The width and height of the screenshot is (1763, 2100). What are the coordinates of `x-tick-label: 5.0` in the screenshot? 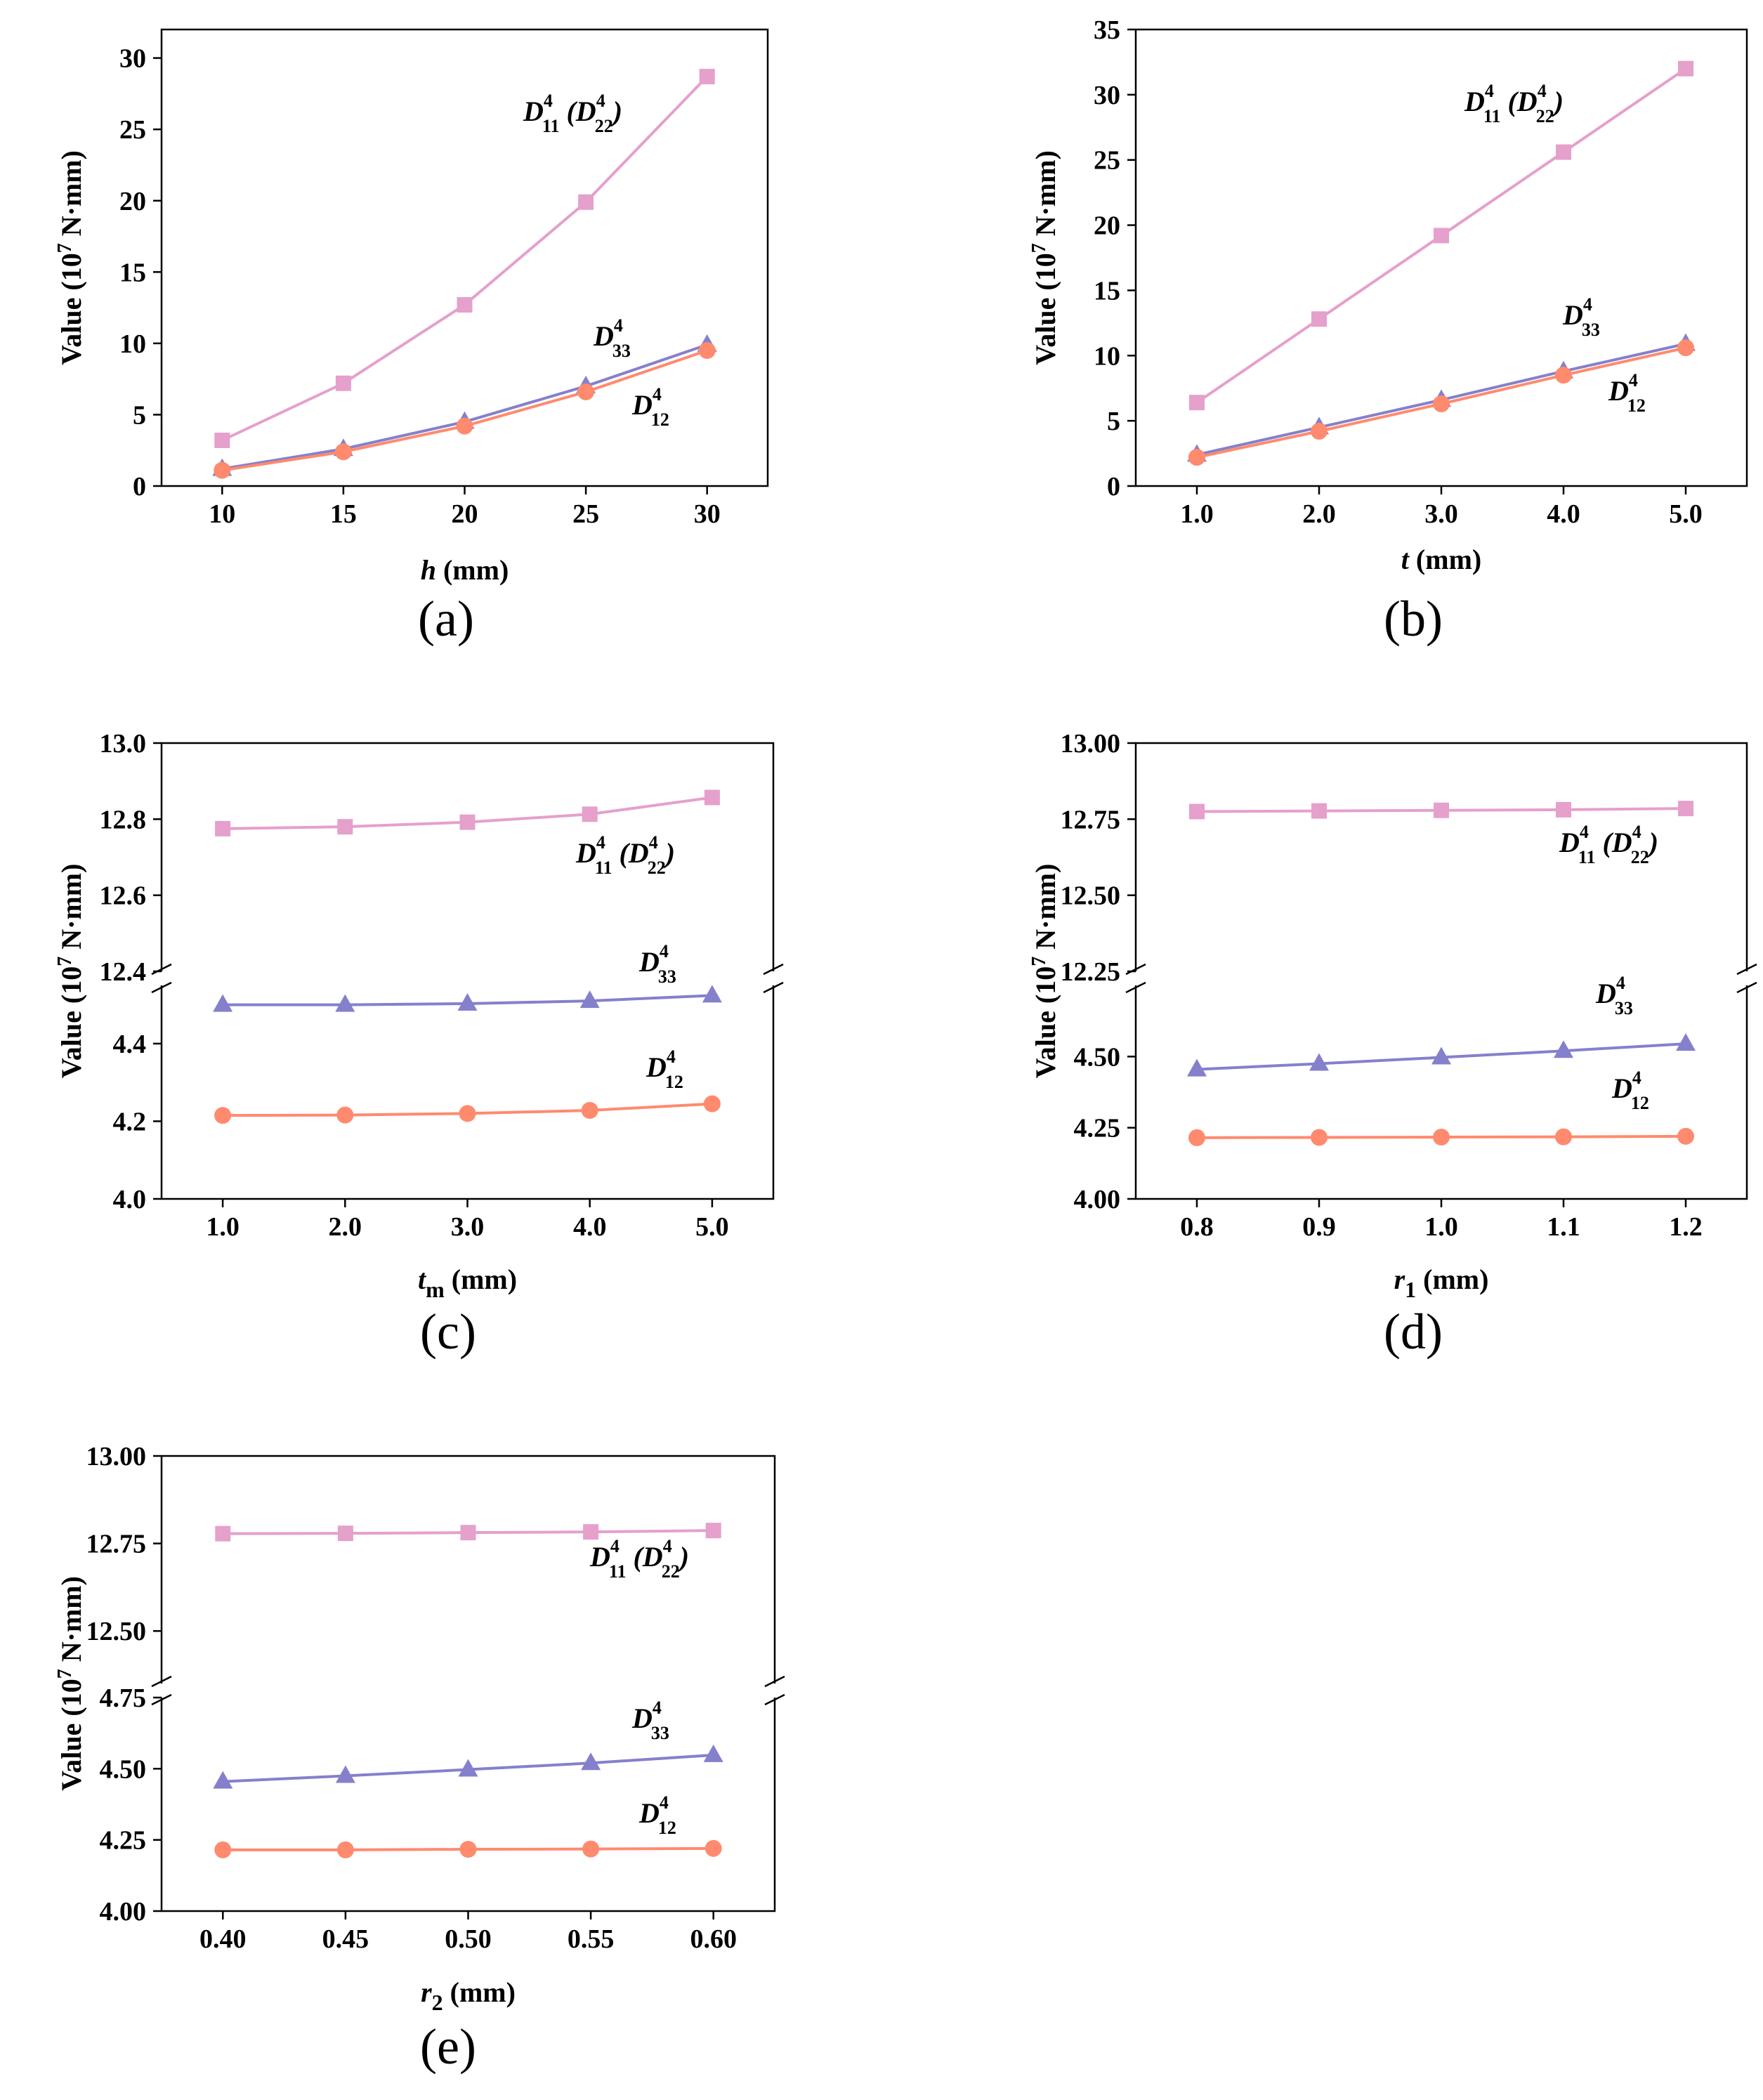 It's located at (712, 1227).